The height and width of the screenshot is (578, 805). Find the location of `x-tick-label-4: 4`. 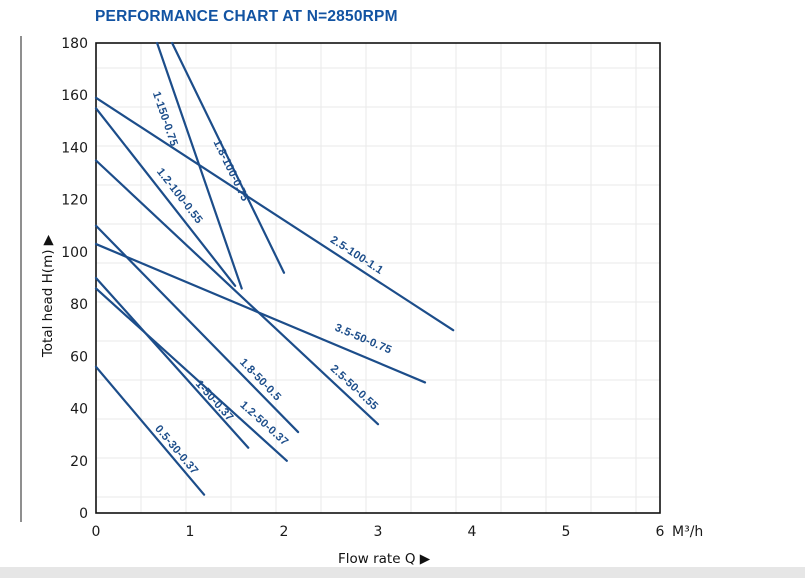

x-tick-label-4: 4 is located at coordinates (472, 532).